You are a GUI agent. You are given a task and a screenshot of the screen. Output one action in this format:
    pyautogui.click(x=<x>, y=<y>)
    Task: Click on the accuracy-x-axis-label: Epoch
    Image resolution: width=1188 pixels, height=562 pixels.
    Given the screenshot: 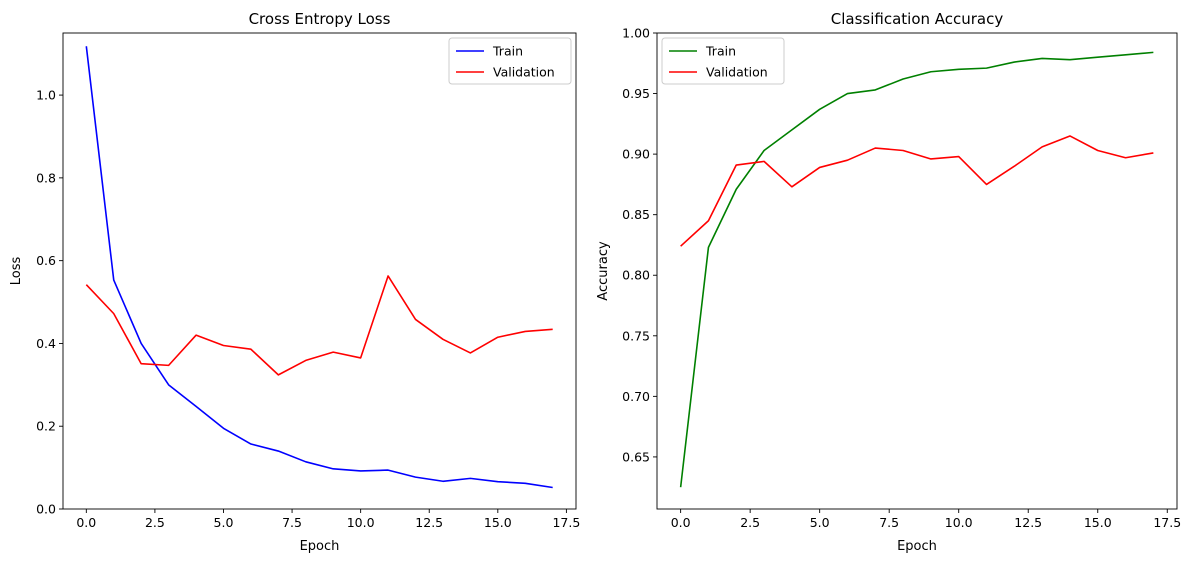 What is the action you would take?
    pyautogui.click(x=917, y=546)
    